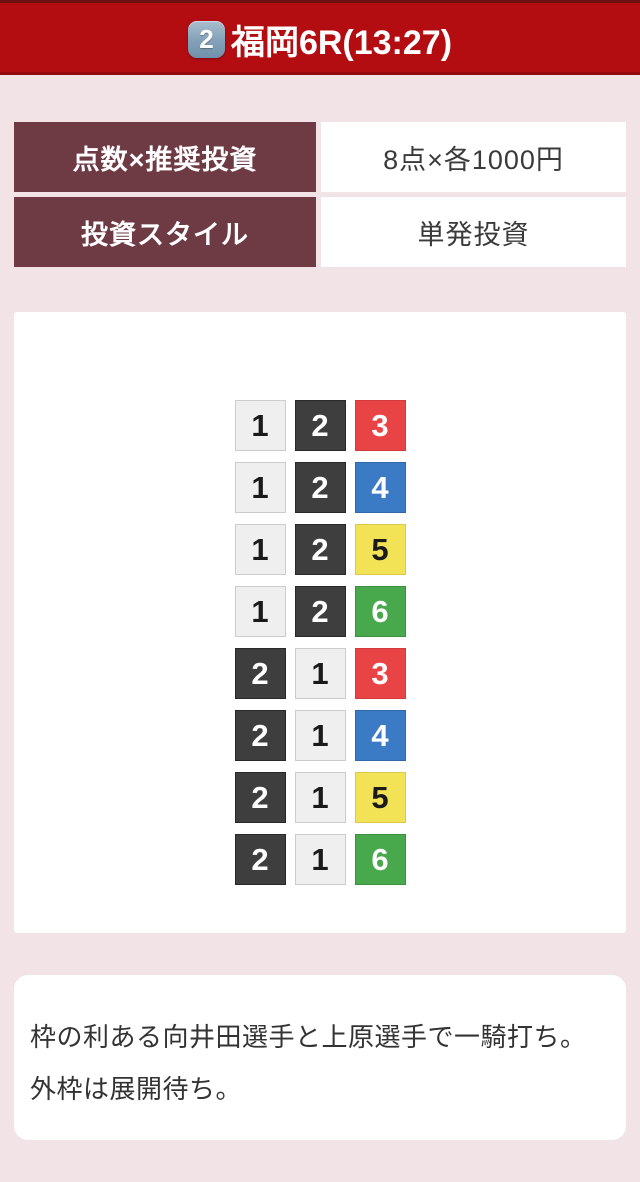 This screenshot has width=640, height=1182. I want to click on comment-panel: 枠の利ある向井田選手と上原選手で一騎打ち。外枠は展開待ち。, so click(320, 1057).